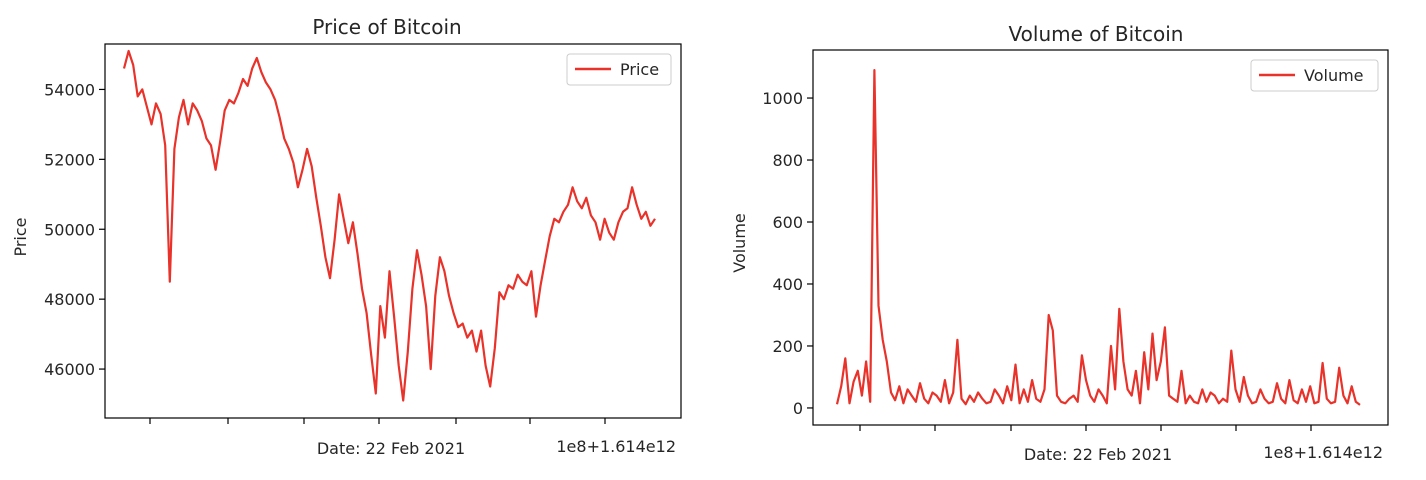 The width and height of the screenshot is (1426, 480). Describe the element at coordinates (787, 346) in the screenshot. I see `volume-y-tick-label: 200` at that location.